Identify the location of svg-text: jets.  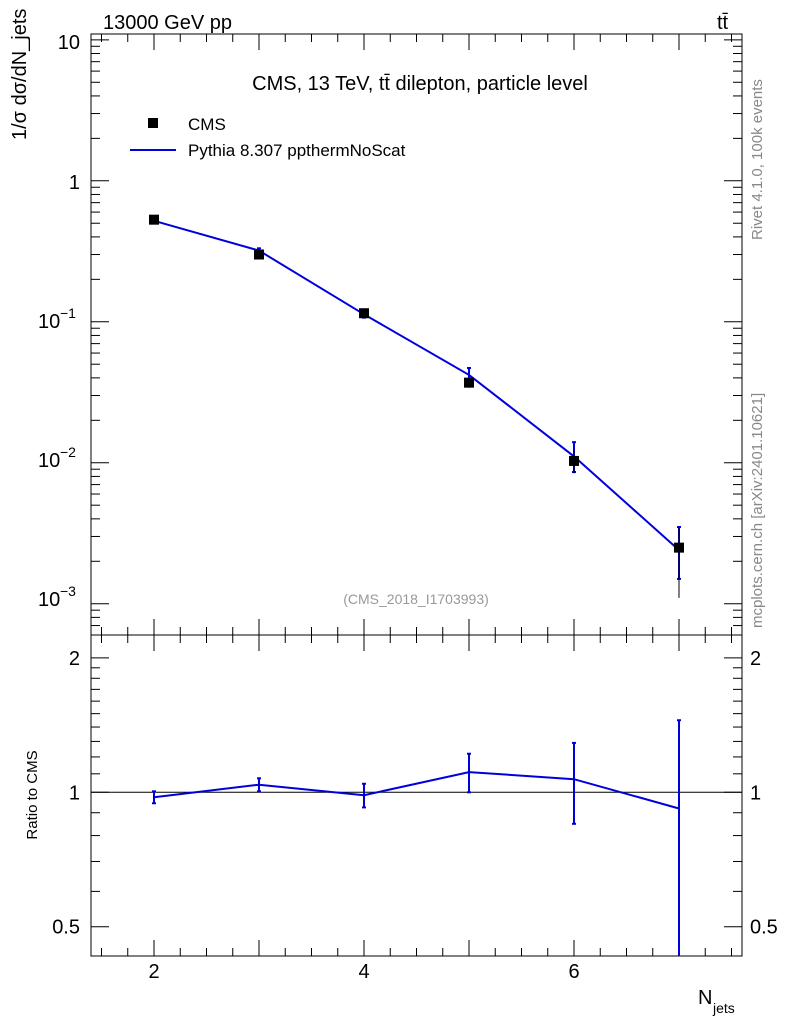
(723, 1008).